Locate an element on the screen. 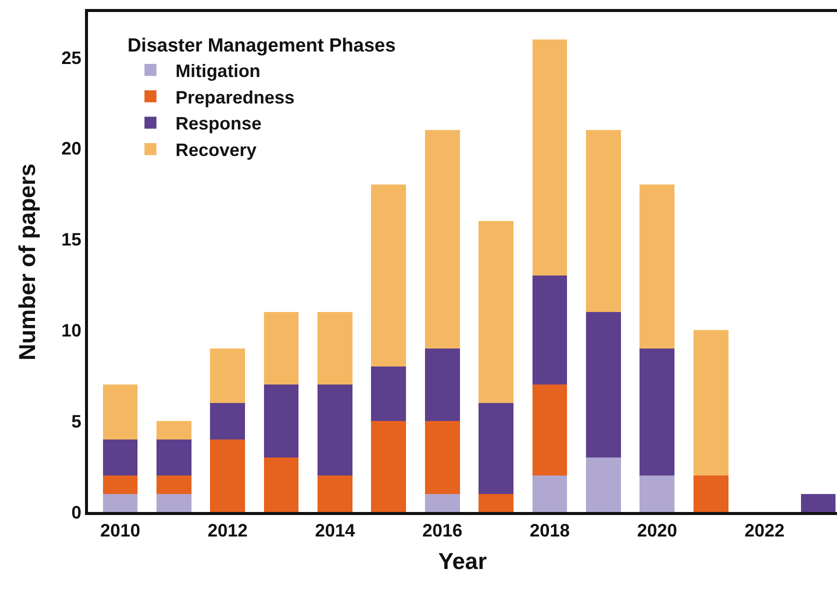 Image resolution: width=837 pixels, height=590 pixels. x-tick-label: 2010 is located at coordinates (120, 530).